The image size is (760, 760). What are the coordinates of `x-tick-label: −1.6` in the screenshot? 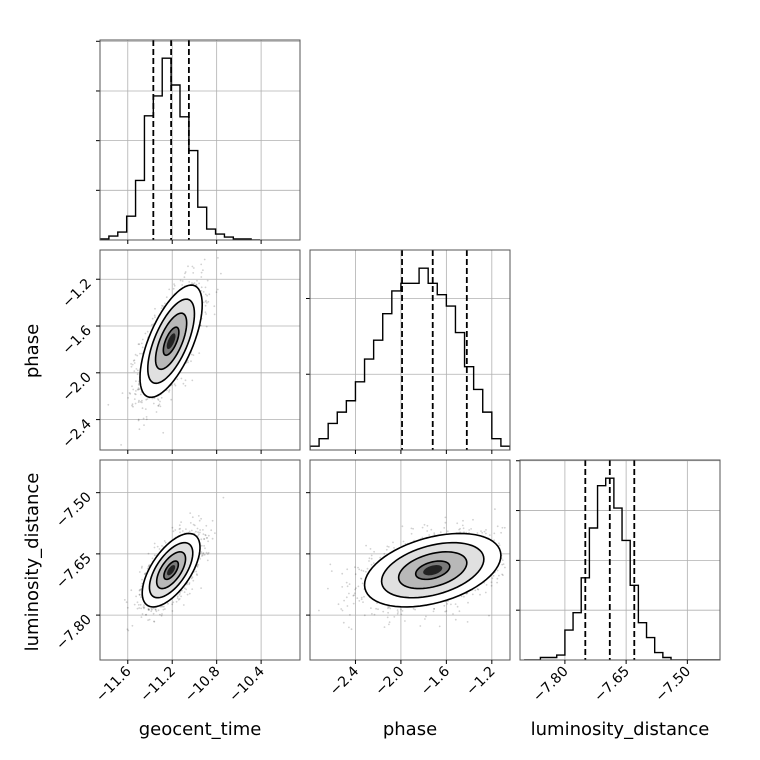 It's located at (435, 680).